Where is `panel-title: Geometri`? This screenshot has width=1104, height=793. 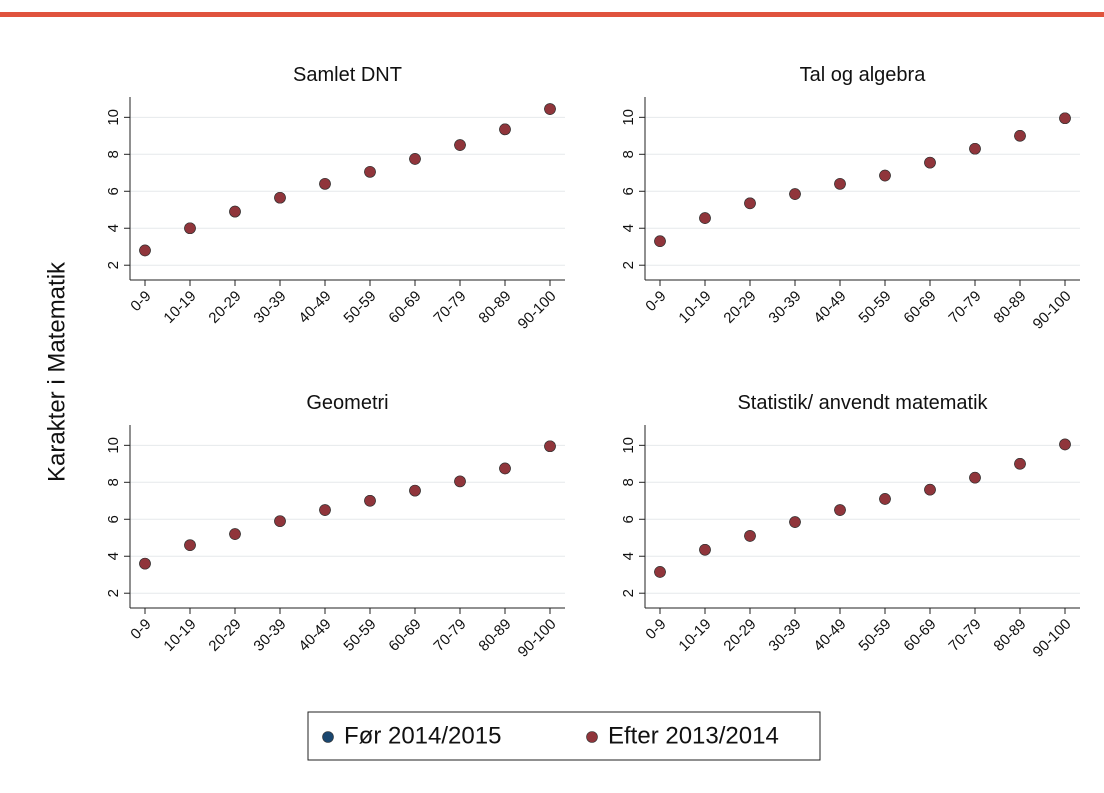
panel-title: Geometri is located at coordinates (347, 403).